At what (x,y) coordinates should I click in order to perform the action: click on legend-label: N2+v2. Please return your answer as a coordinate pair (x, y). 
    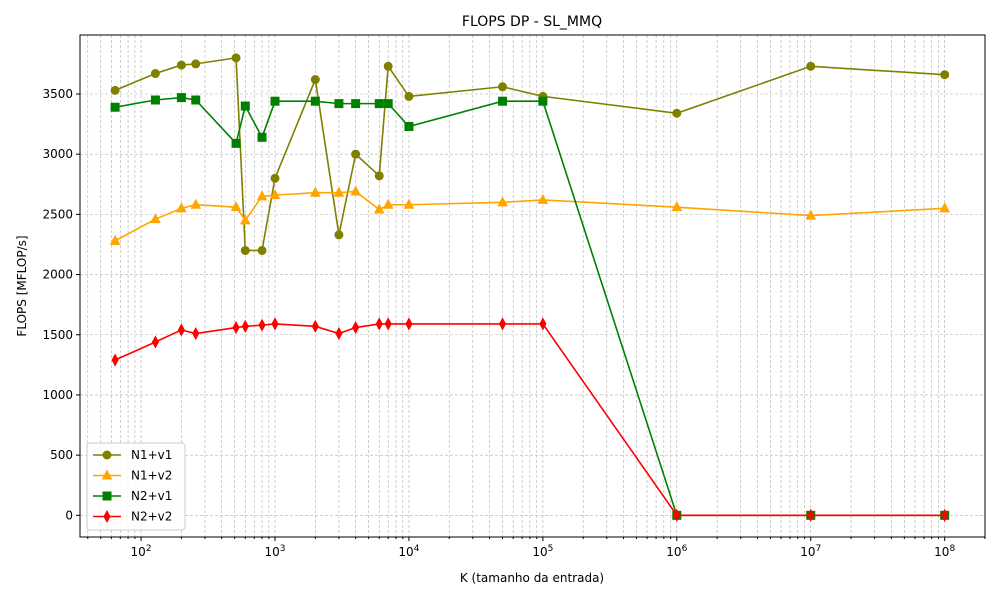
    Looking at the image, I should click on (151, 517).